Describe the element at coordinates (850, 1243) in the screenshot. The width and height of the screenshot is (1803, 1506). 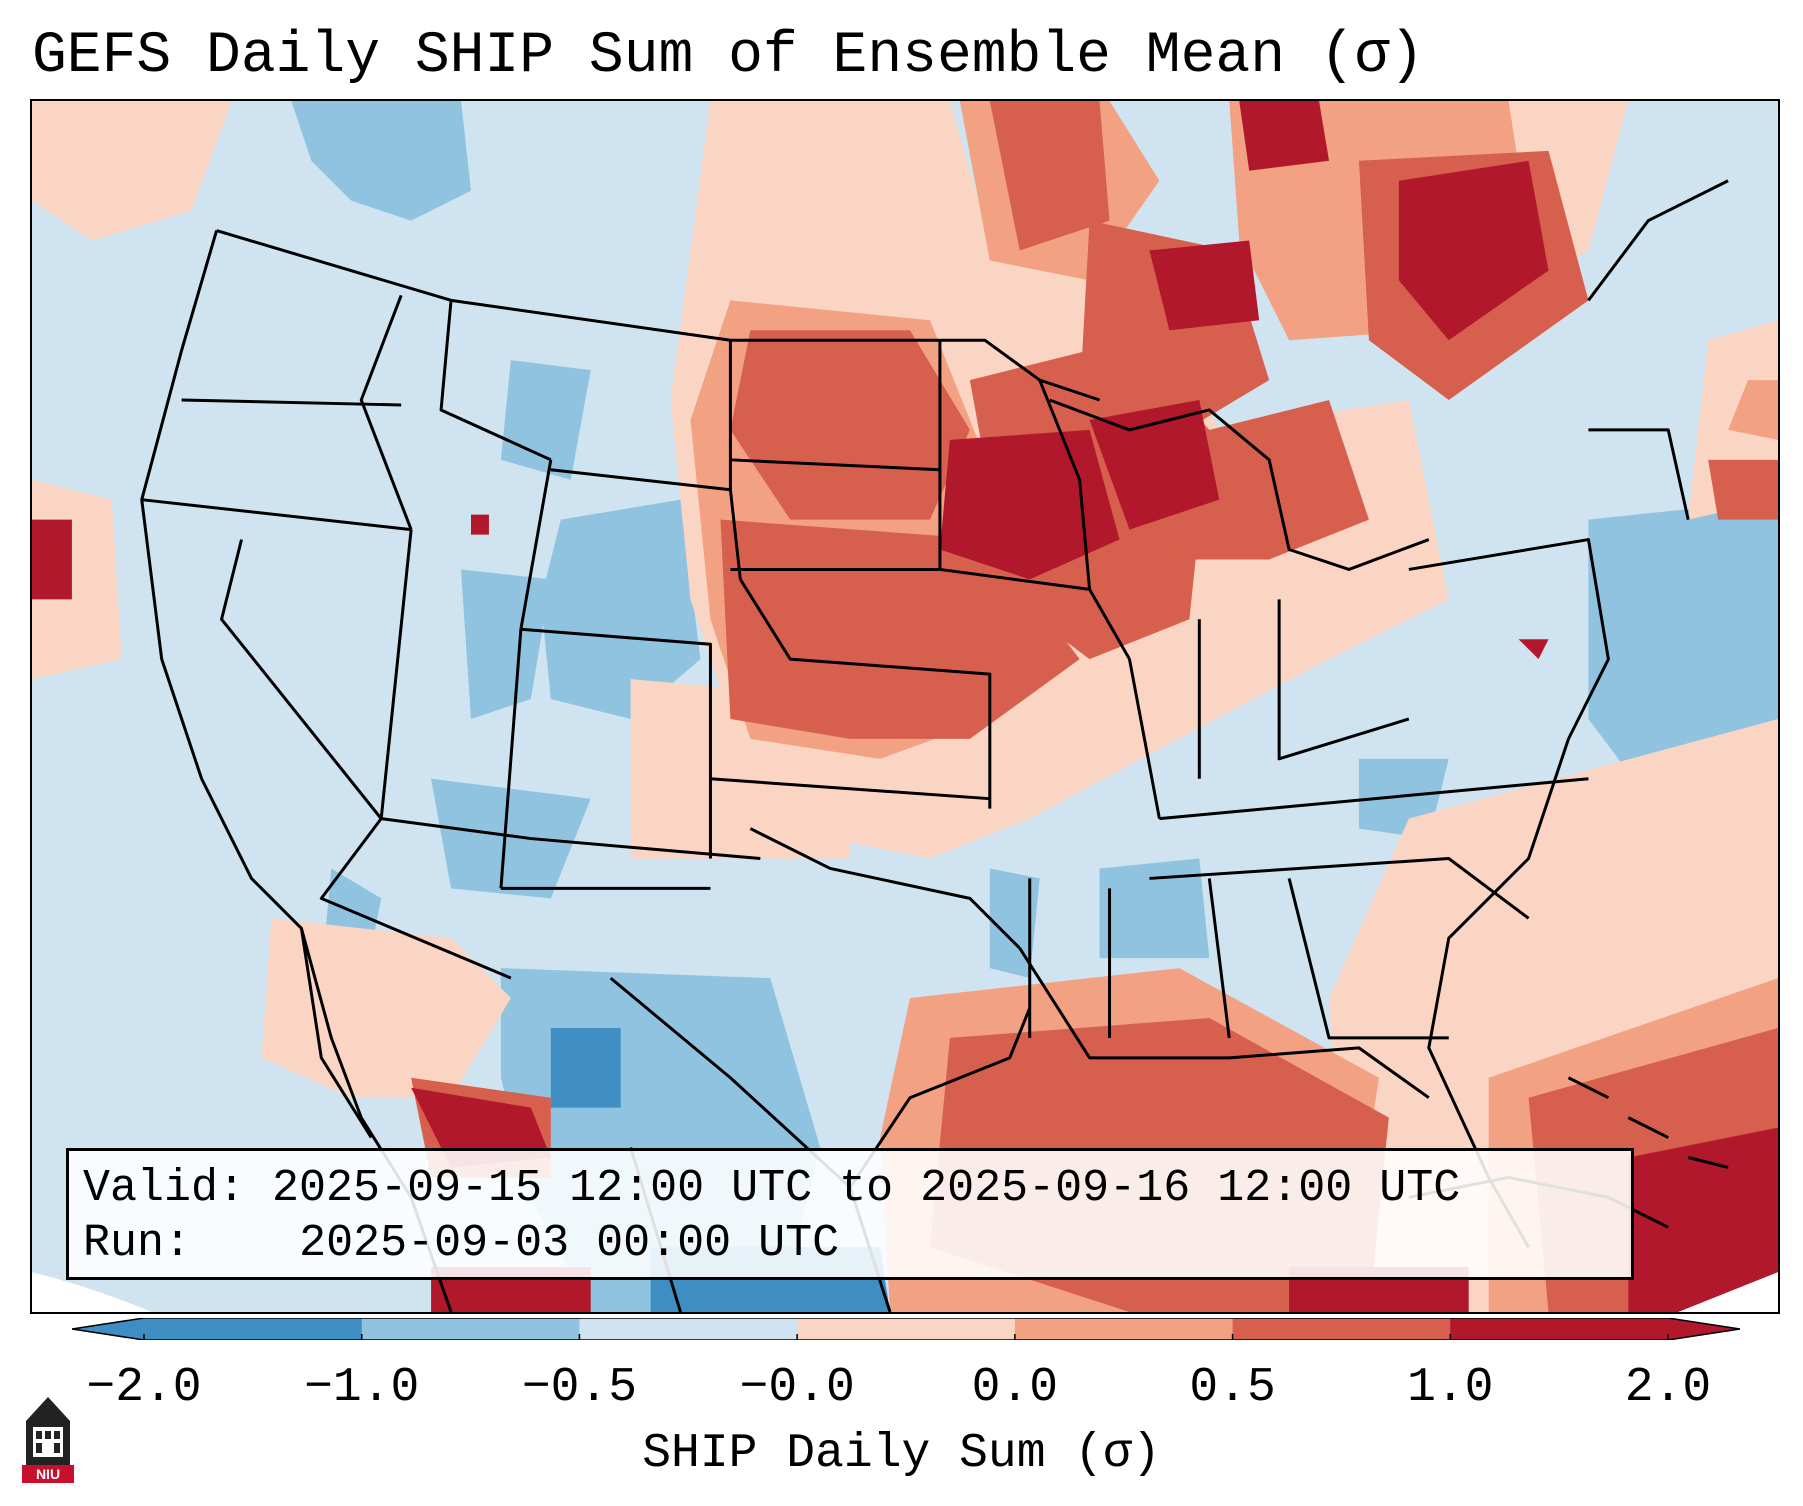
I see `run-row: Run: 2025-09-03 00:00 UTC` at that location.